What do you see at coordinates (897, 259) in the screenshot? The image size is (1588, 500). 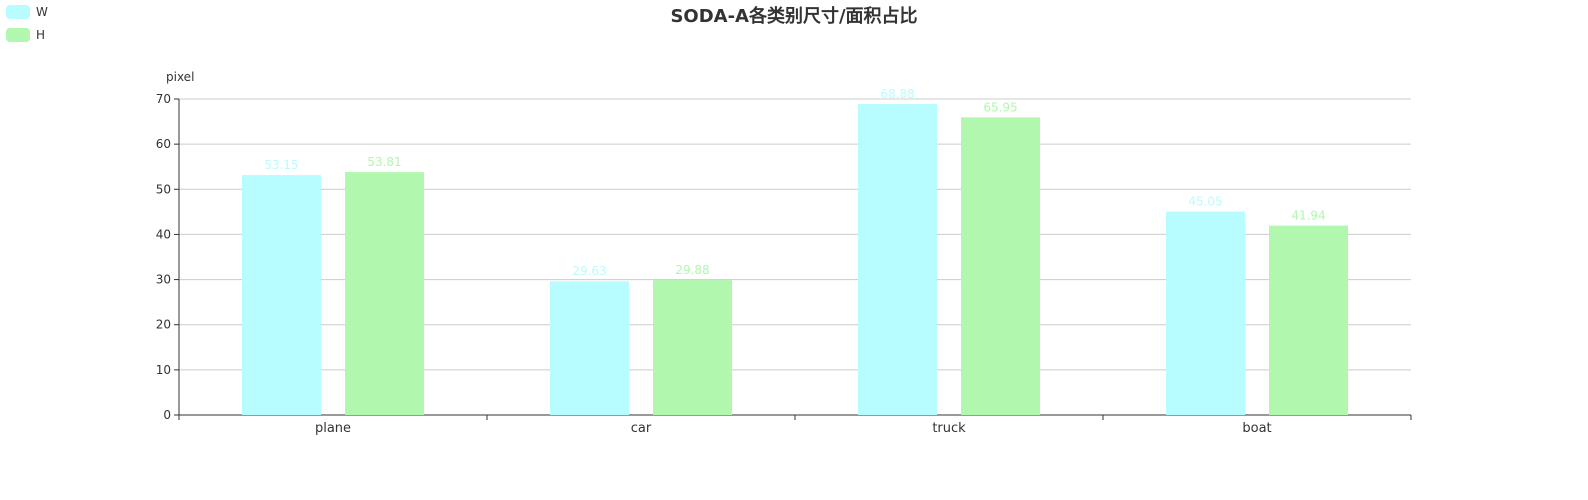 I see `bar-w-truck` at bounding box center [897, 259].